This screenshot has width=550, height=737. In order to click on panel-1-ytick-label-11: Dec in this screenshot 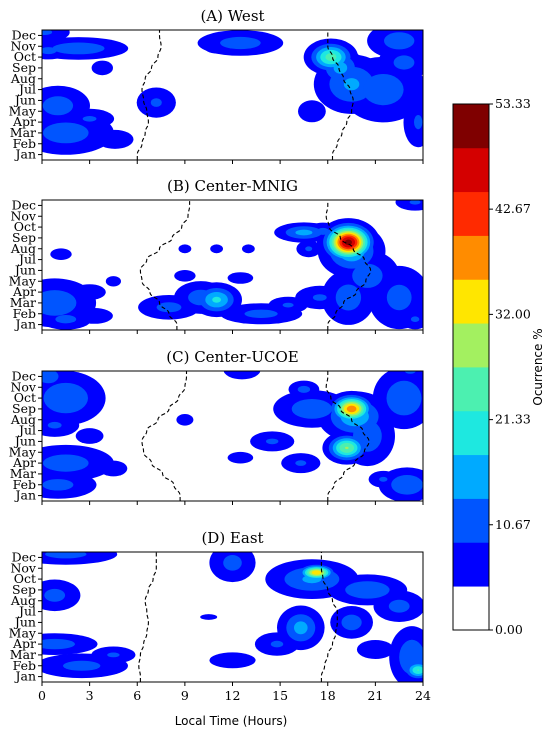, I will do `click(24, 204)`.